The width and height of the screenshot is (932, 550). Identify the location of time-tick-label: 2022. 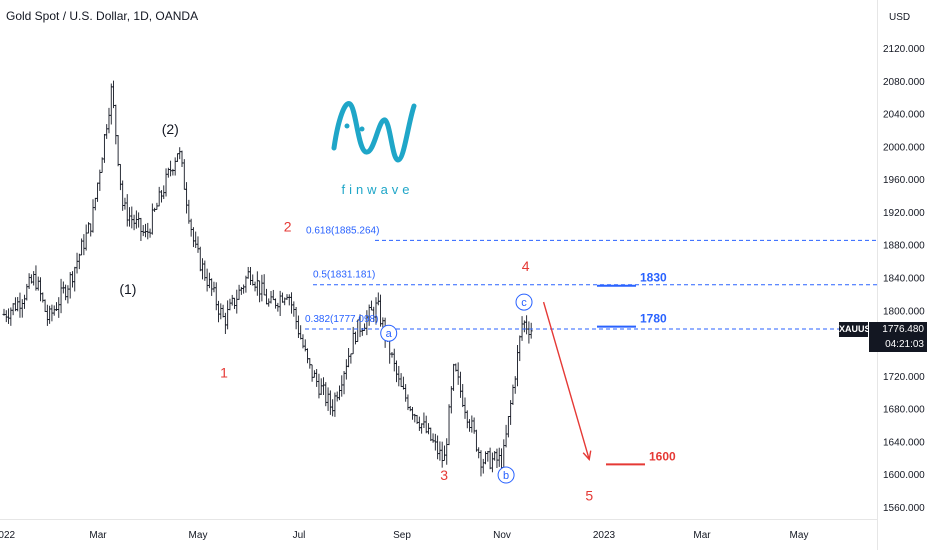
(8, 535).